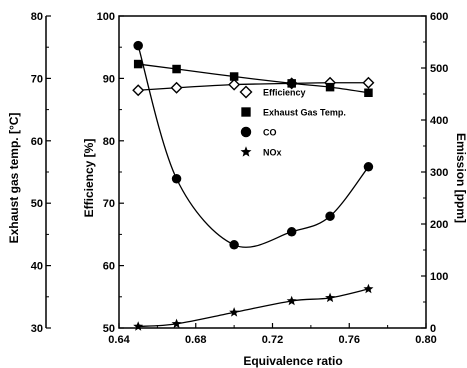 The image size is (467, 368). Describe the element at coordinates (109, 329) in the screenshot. I see `left-tick-label: 50` at that location.